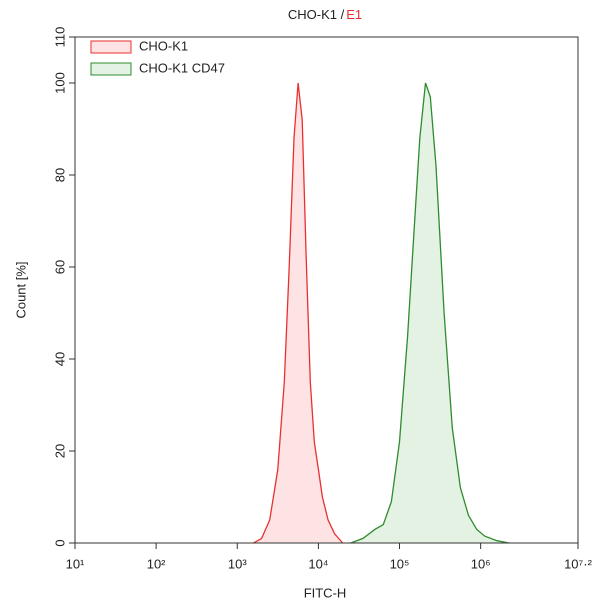  Describe the element at coordinates (59, 359) in the screenshot. I see `y-tick-label: 40` at that location.